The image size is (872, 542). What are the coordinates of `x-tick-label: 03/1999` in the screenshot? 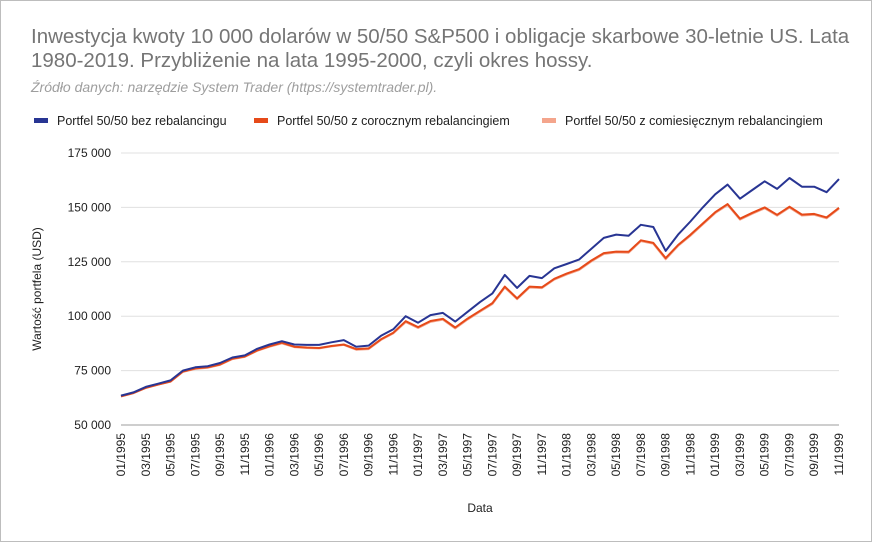 It's located at (740, 455).